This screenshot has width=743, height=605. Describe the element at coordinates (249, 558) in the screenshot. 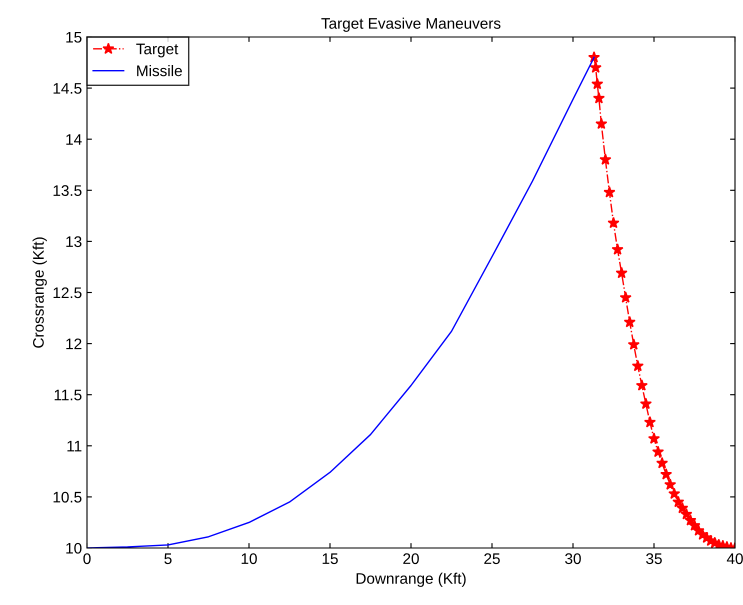

I see `x-tick-label: 10` at that location.